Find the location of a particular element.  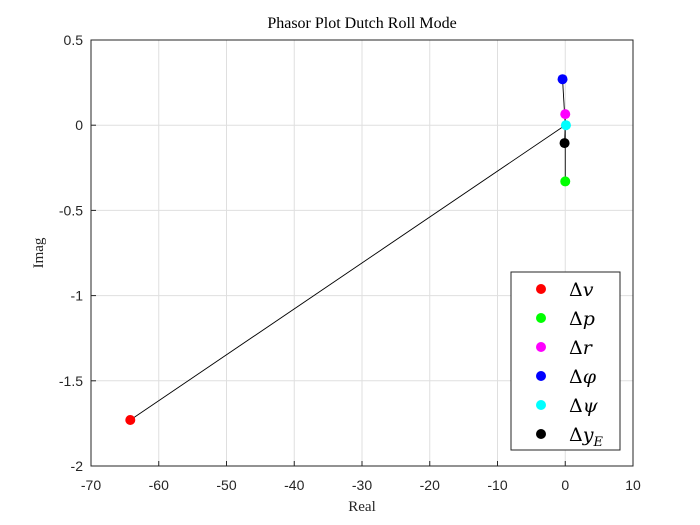

y-tick-label: -2 is located at coordinates (77, 466).